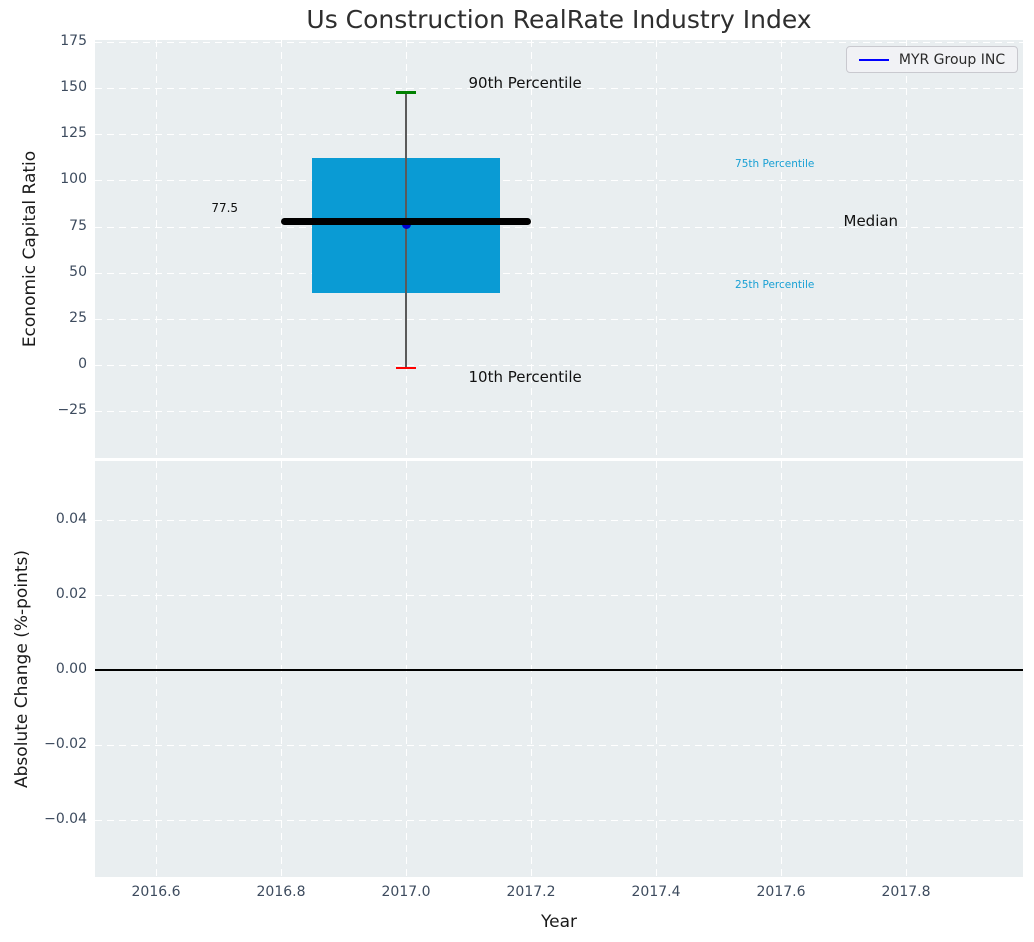 This screenshot has height=942, width=1034. Describe the element at coordinates (78, 271) in the screenshot. I see `y-tick-label: 50` at that location.